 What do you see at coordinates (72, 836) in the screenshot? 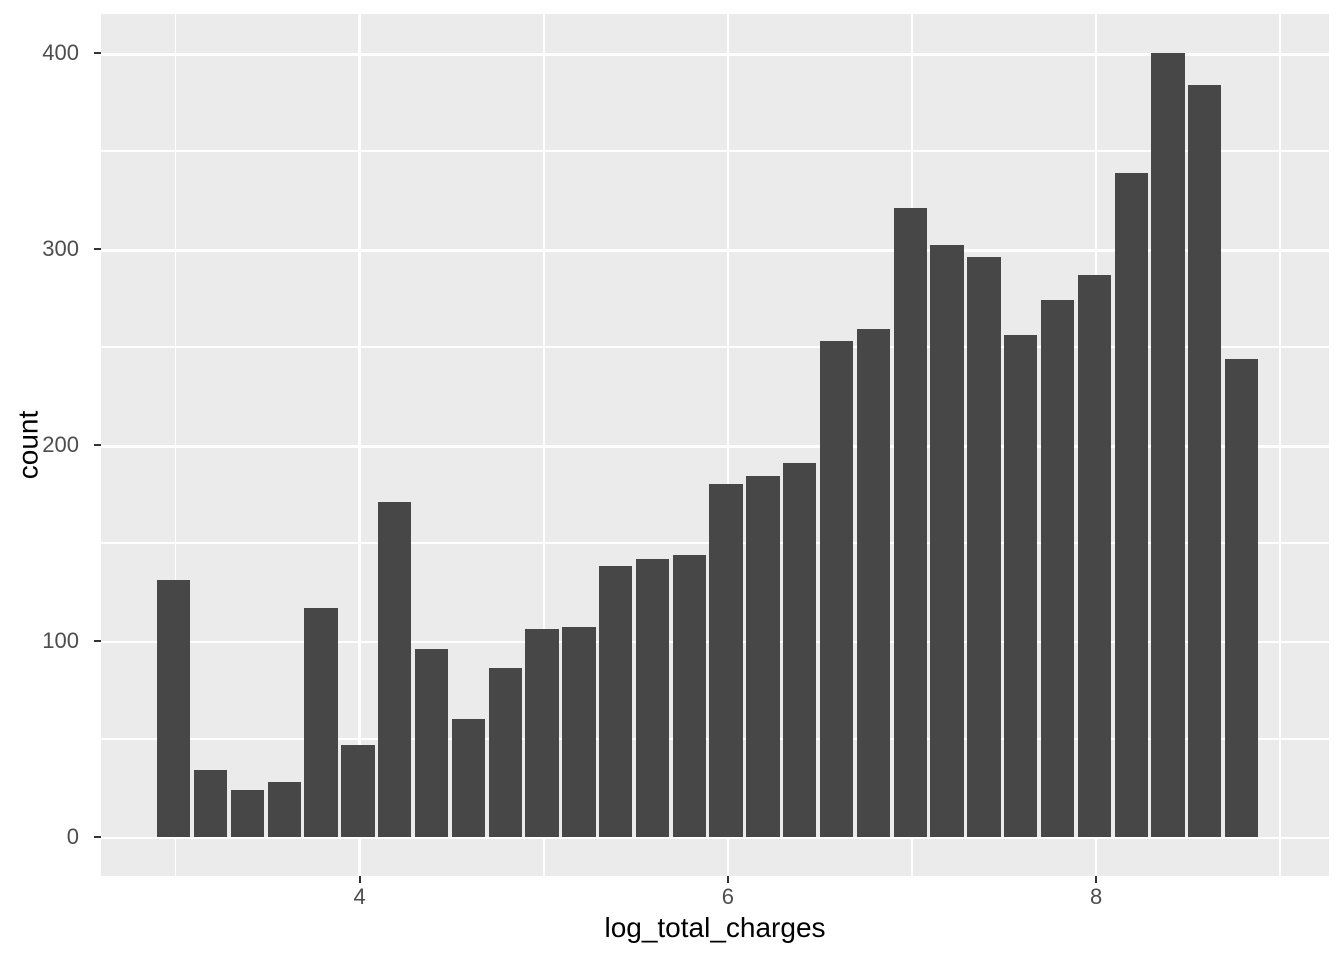
I see `y-tick-label: 0` at bounding box center [72, 836].